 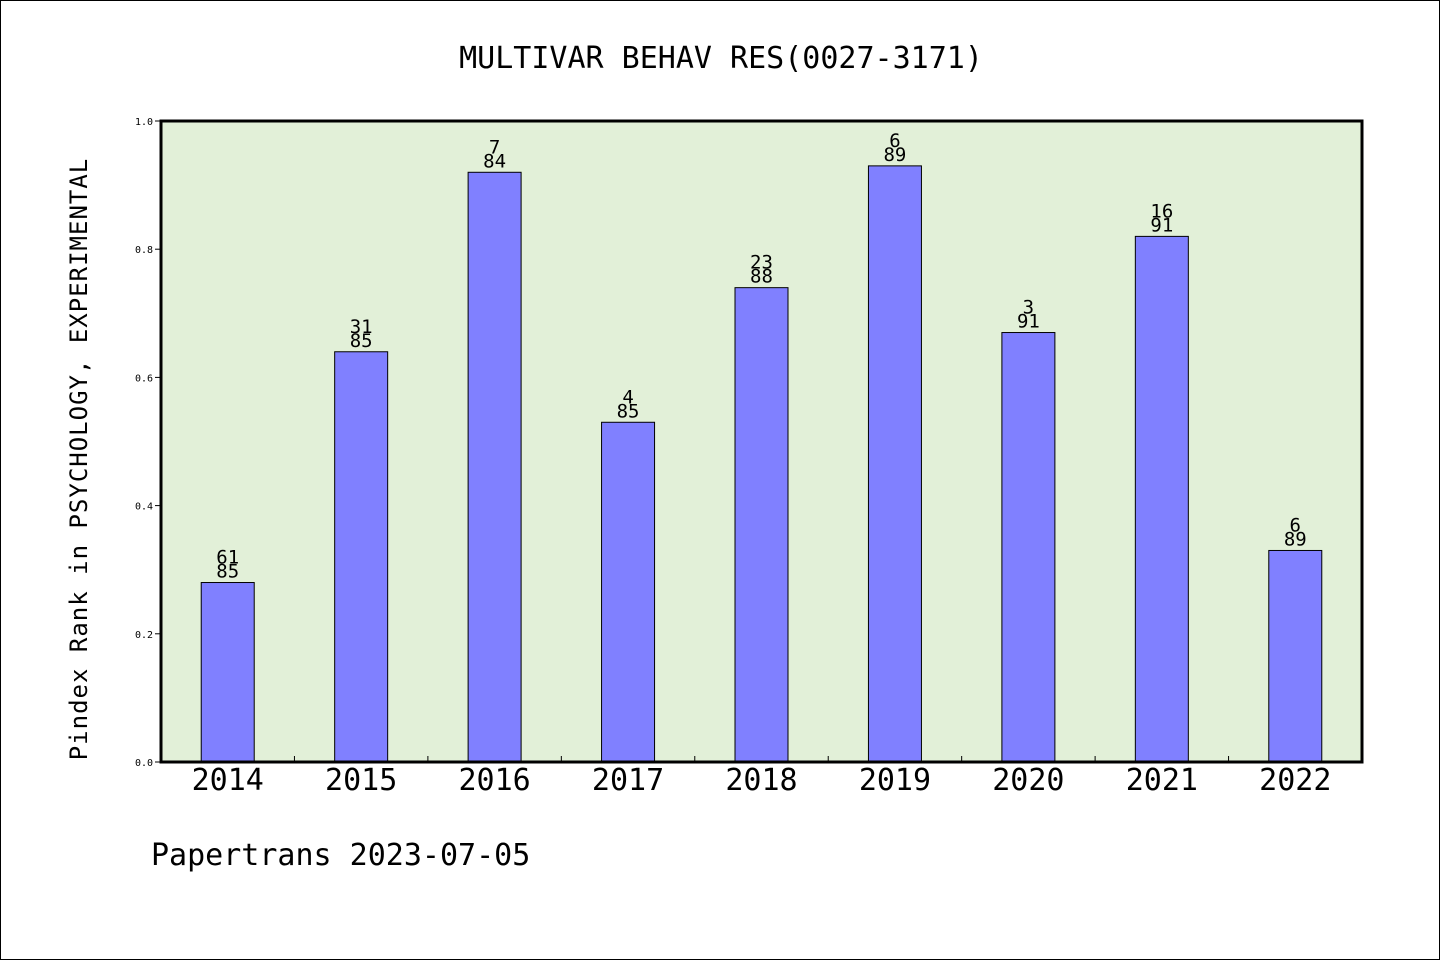 What do you see at coordinates (144, 250) in the screenshot?
I see `y-tick-label: 0.8` at bounding box center [144, 250].